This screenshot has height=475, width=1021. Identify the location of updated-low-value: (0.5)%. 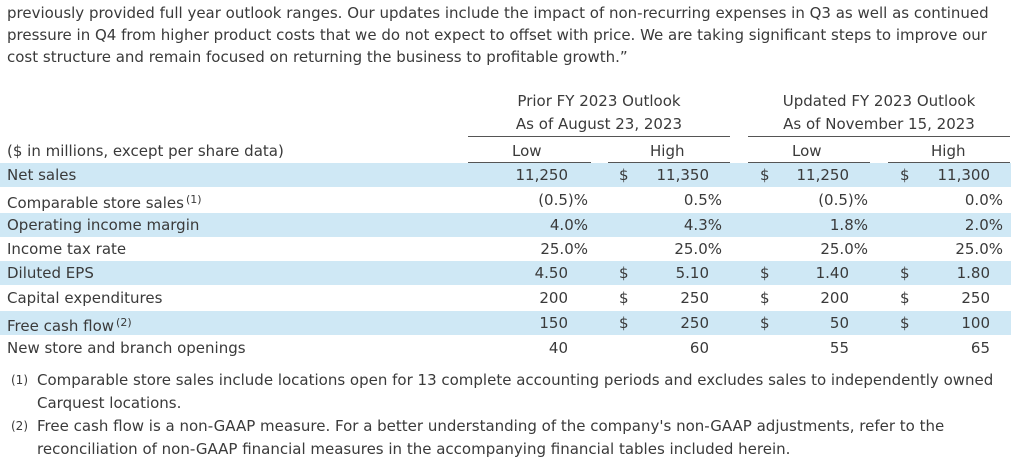
(843, 200).